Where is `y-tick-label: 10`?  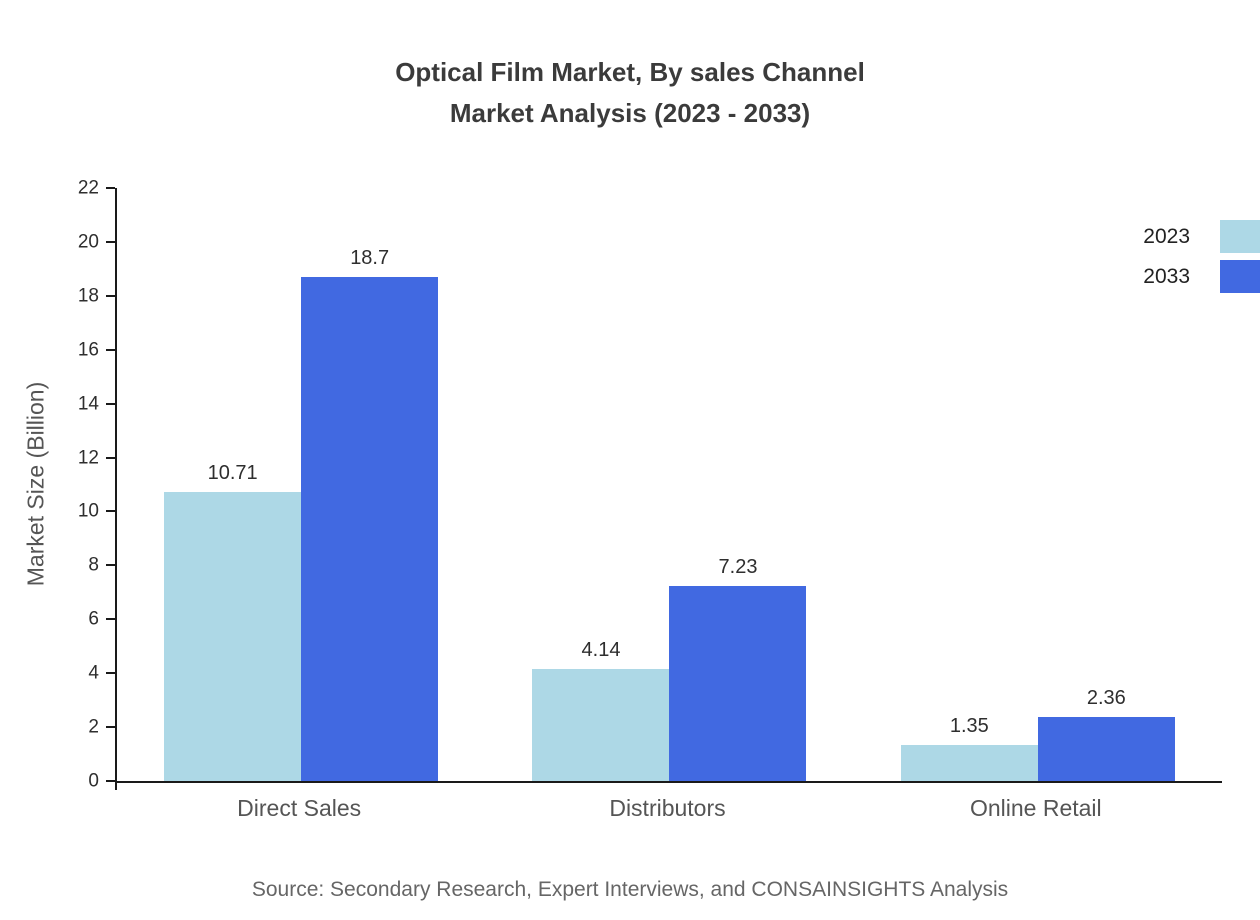 y-tick-label: 10 is located at coordinates (88, 511).